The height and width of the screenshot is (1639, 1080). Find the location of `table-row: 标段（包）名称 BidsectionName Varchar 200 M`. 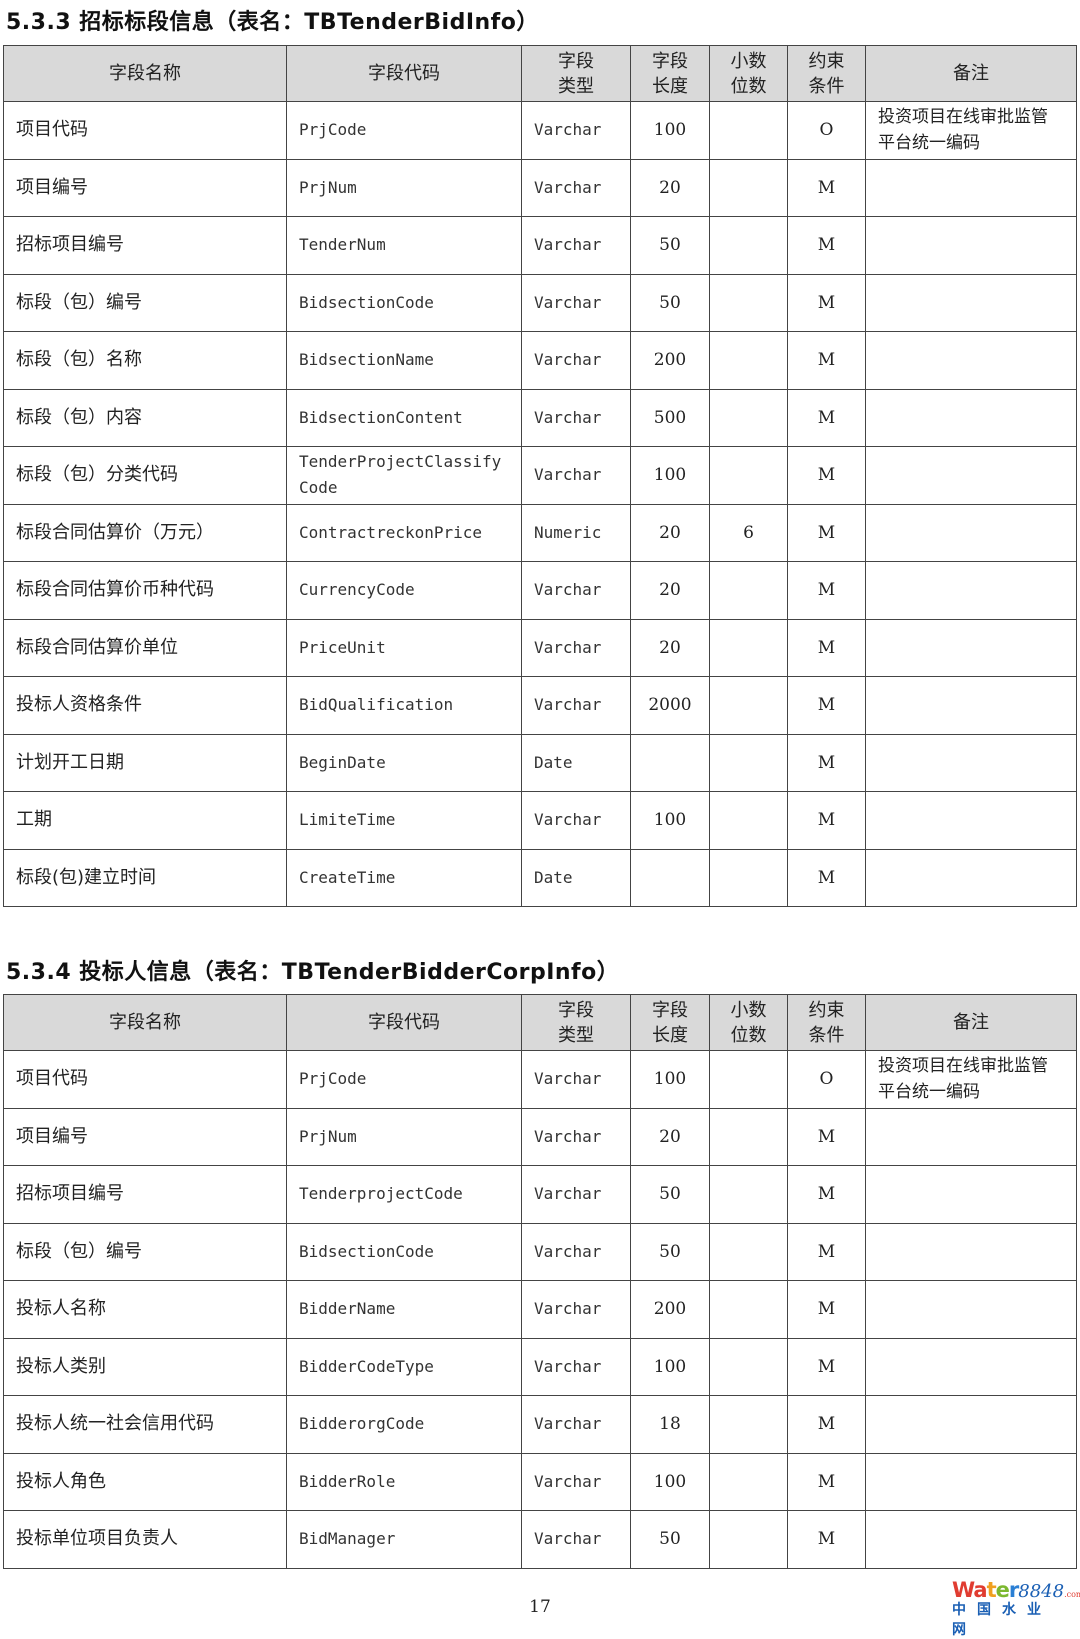

table-row: 标段（包）名称 BidsectionName Varchar 200 M is located at coordinates (540, 360).